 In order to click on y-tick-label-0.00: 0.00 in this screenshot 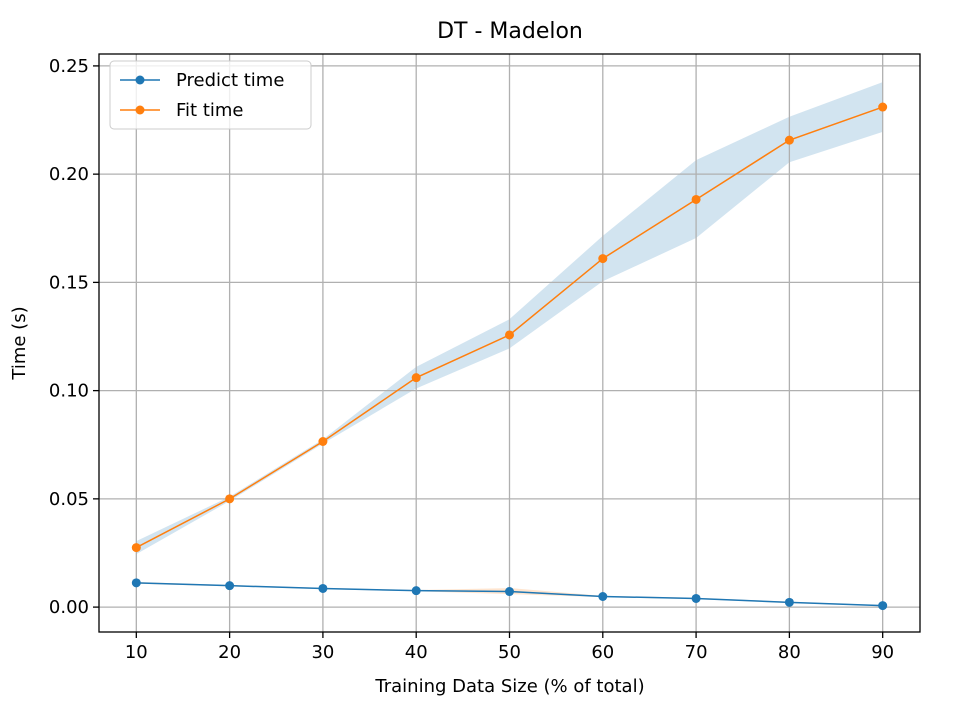, I will do `click(69, 607)`.